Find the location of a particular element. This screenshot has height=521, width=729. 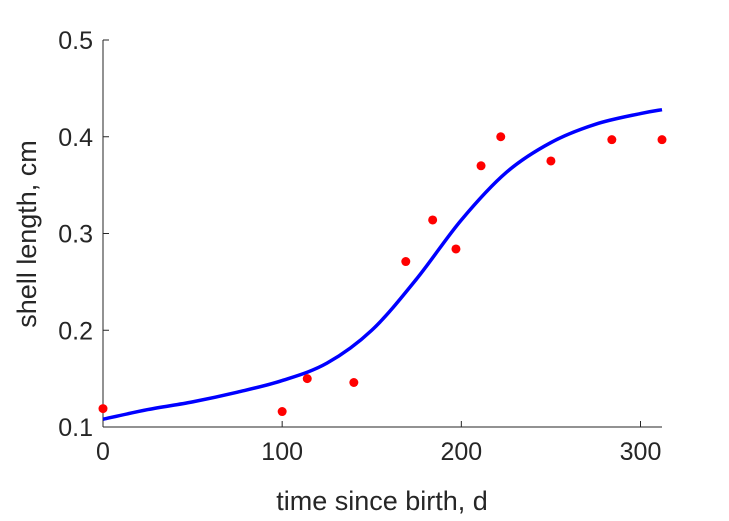

x-tick-label: 300 is located at coordinates (641, 452).